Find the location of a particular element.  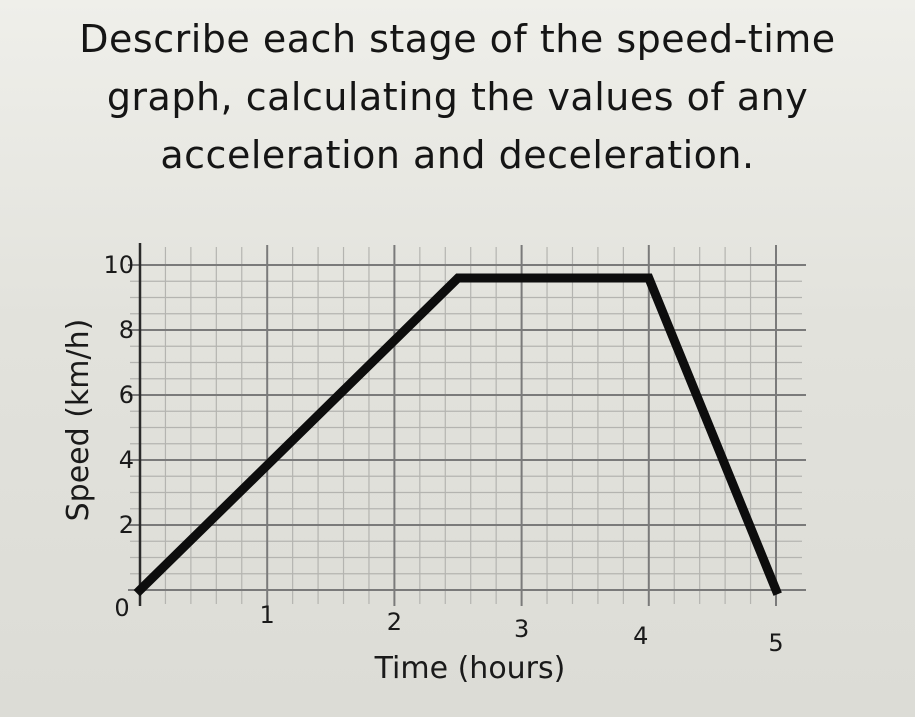

y-tick-label: 8 is located at coordinates (126, 330).